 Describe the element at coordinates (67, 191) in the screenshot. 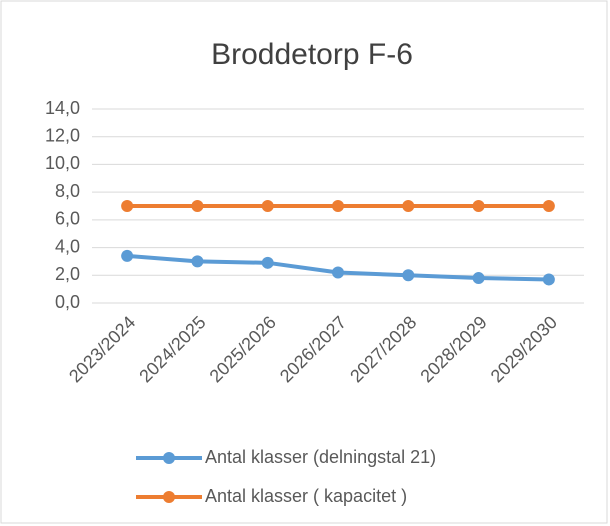

I see `y-tick-label: 8,0` at that location.